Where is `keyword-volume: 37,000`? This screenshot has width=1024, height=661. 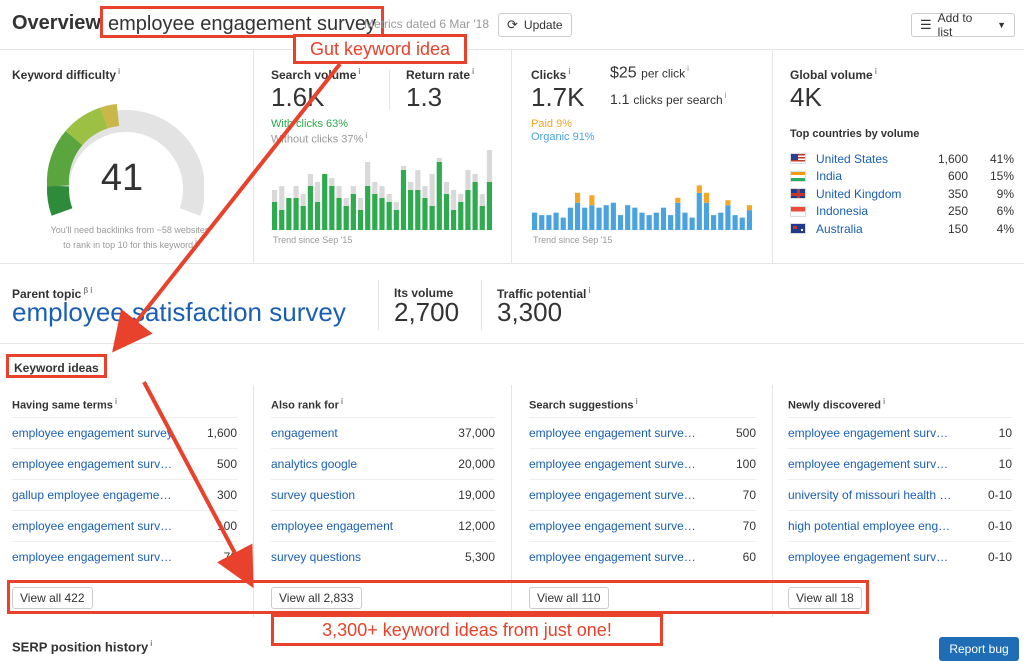 keyword-volume: 37,000 is located at coordinates (476, 433).